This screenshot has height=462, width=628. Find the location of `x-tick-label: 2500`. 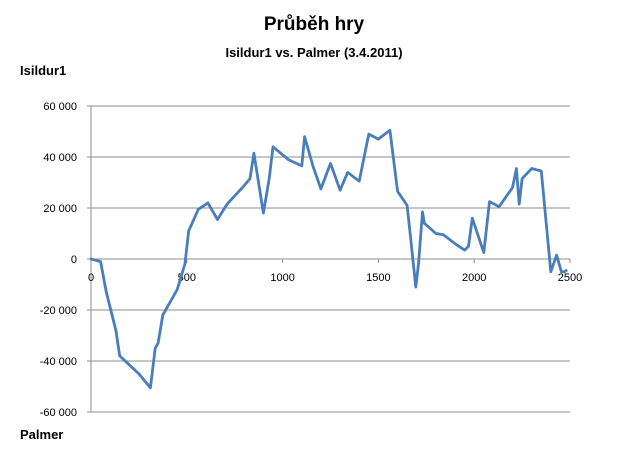

x-tick-label: 2500 is located at coordinates (570, 278).